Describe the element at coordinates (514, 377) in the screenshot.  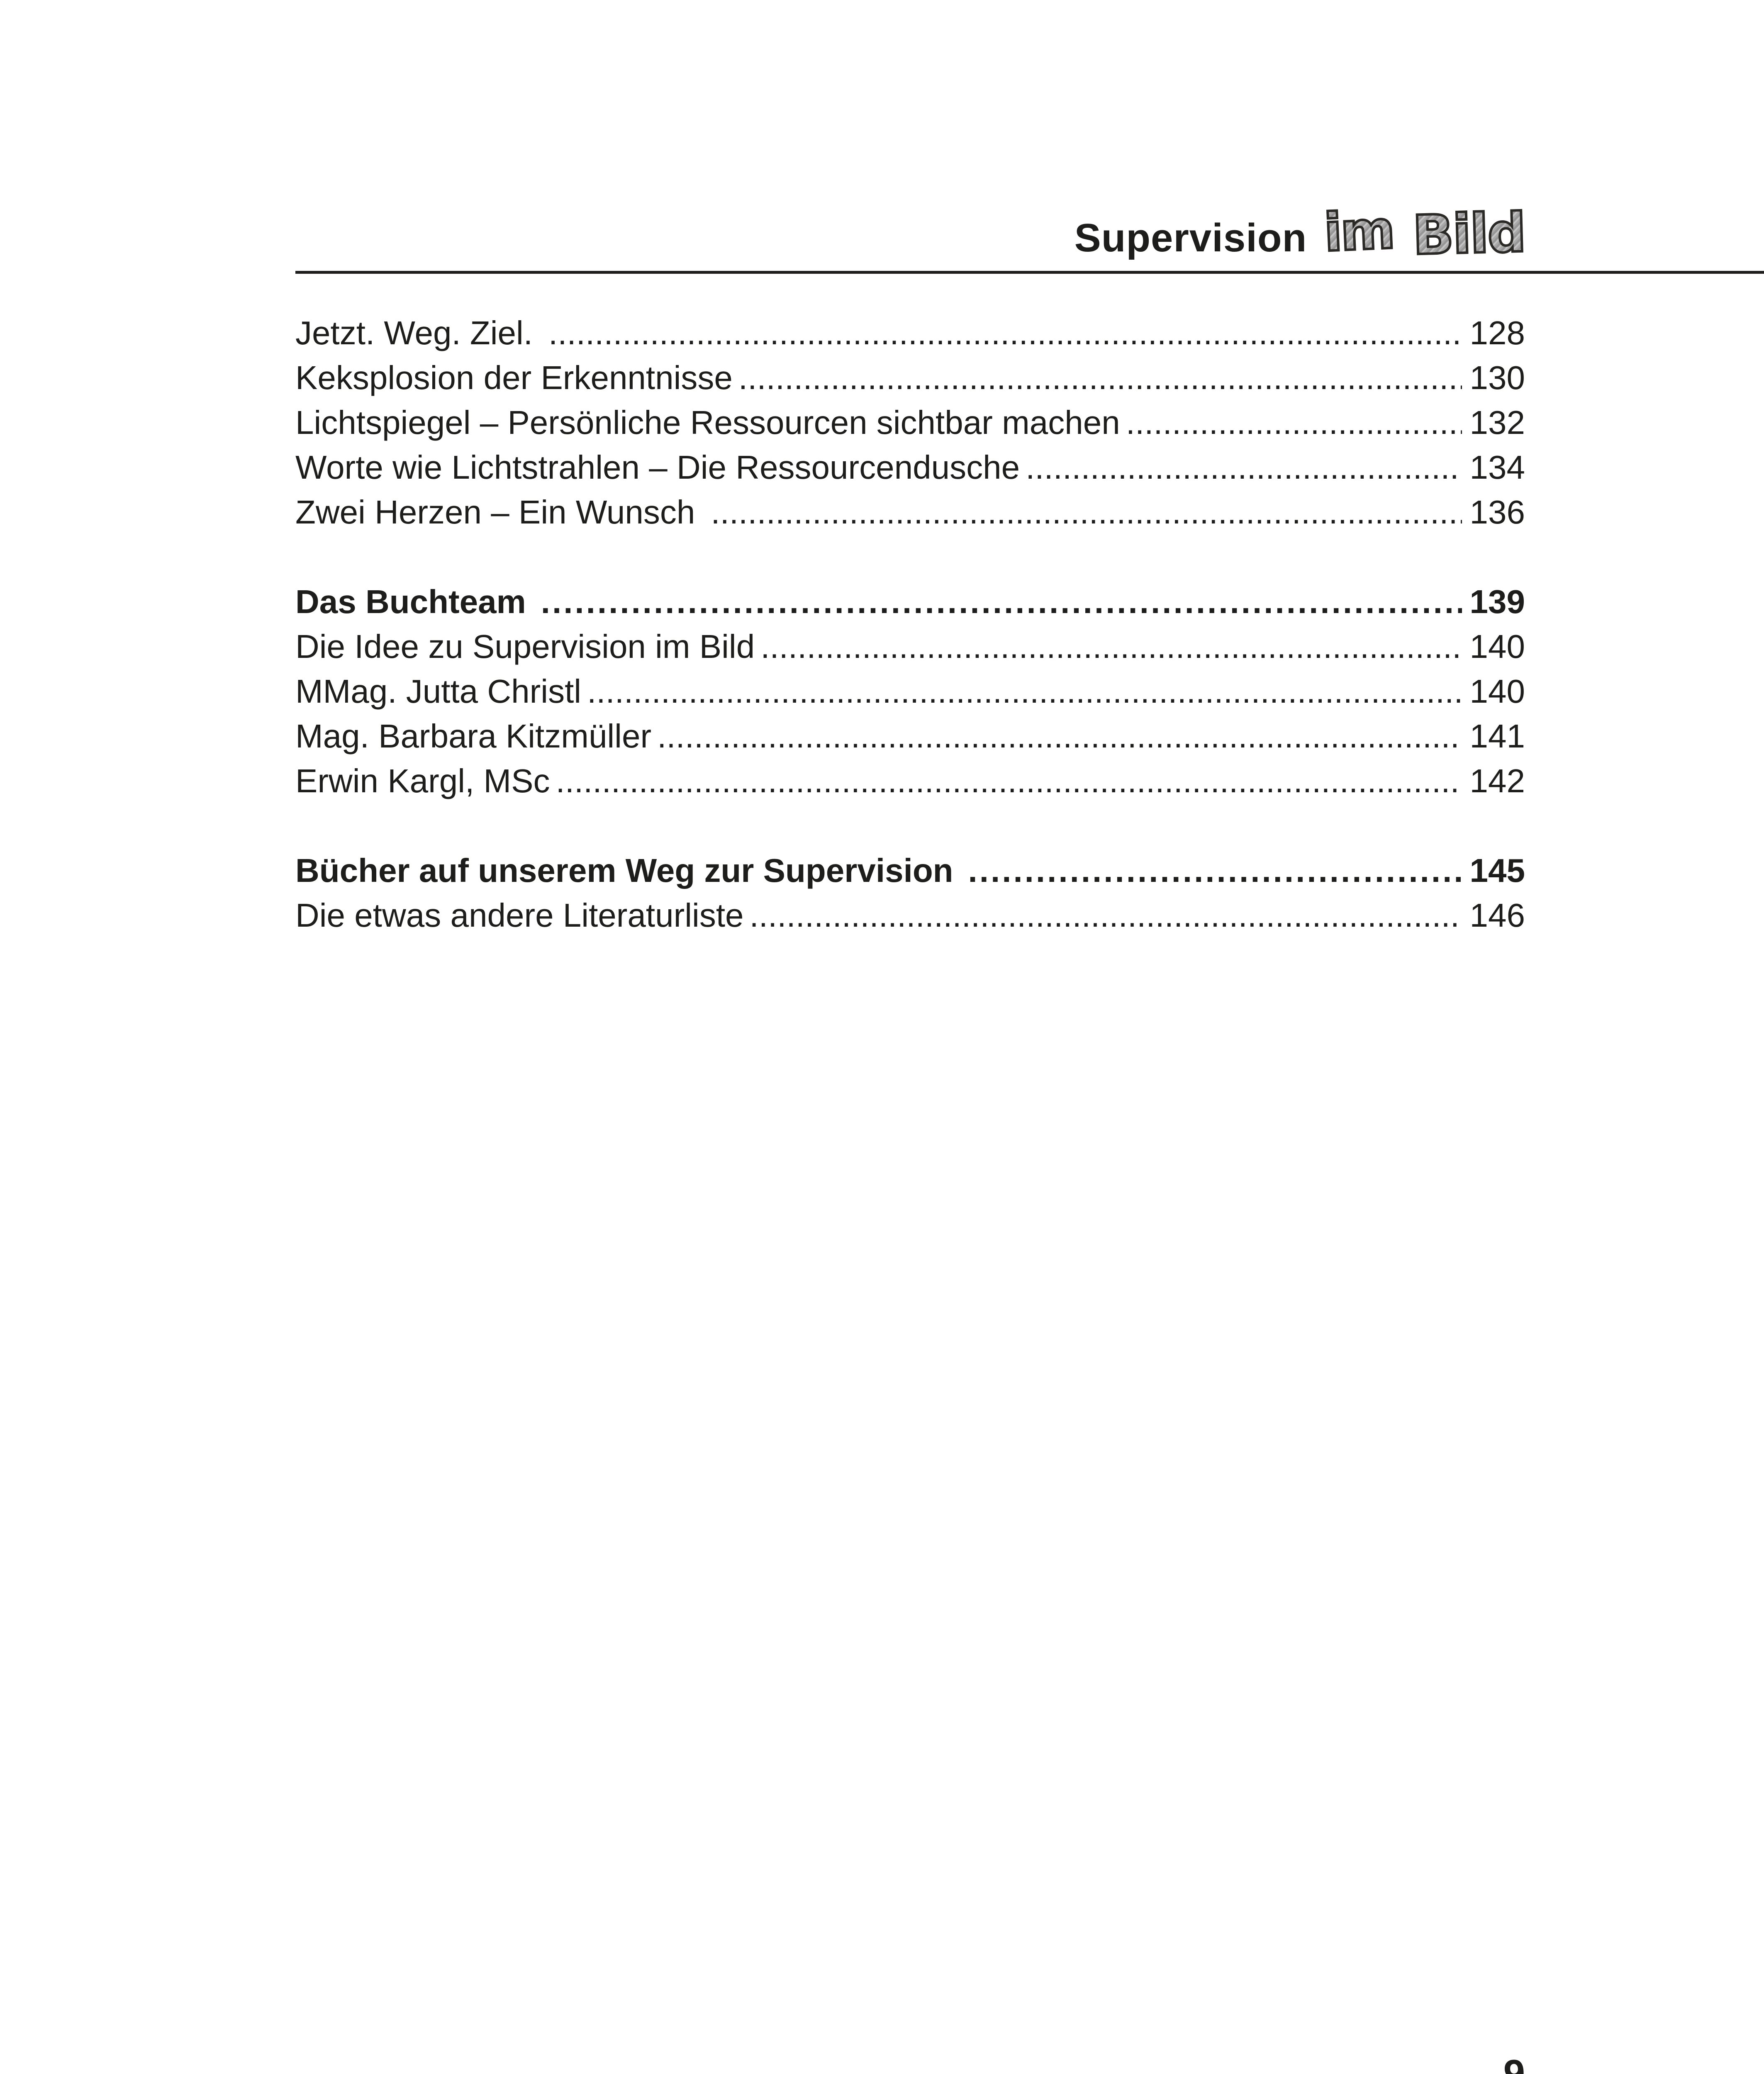
I see `toc-entry-label: Keksplosion der Erkenntnisse` at that location.